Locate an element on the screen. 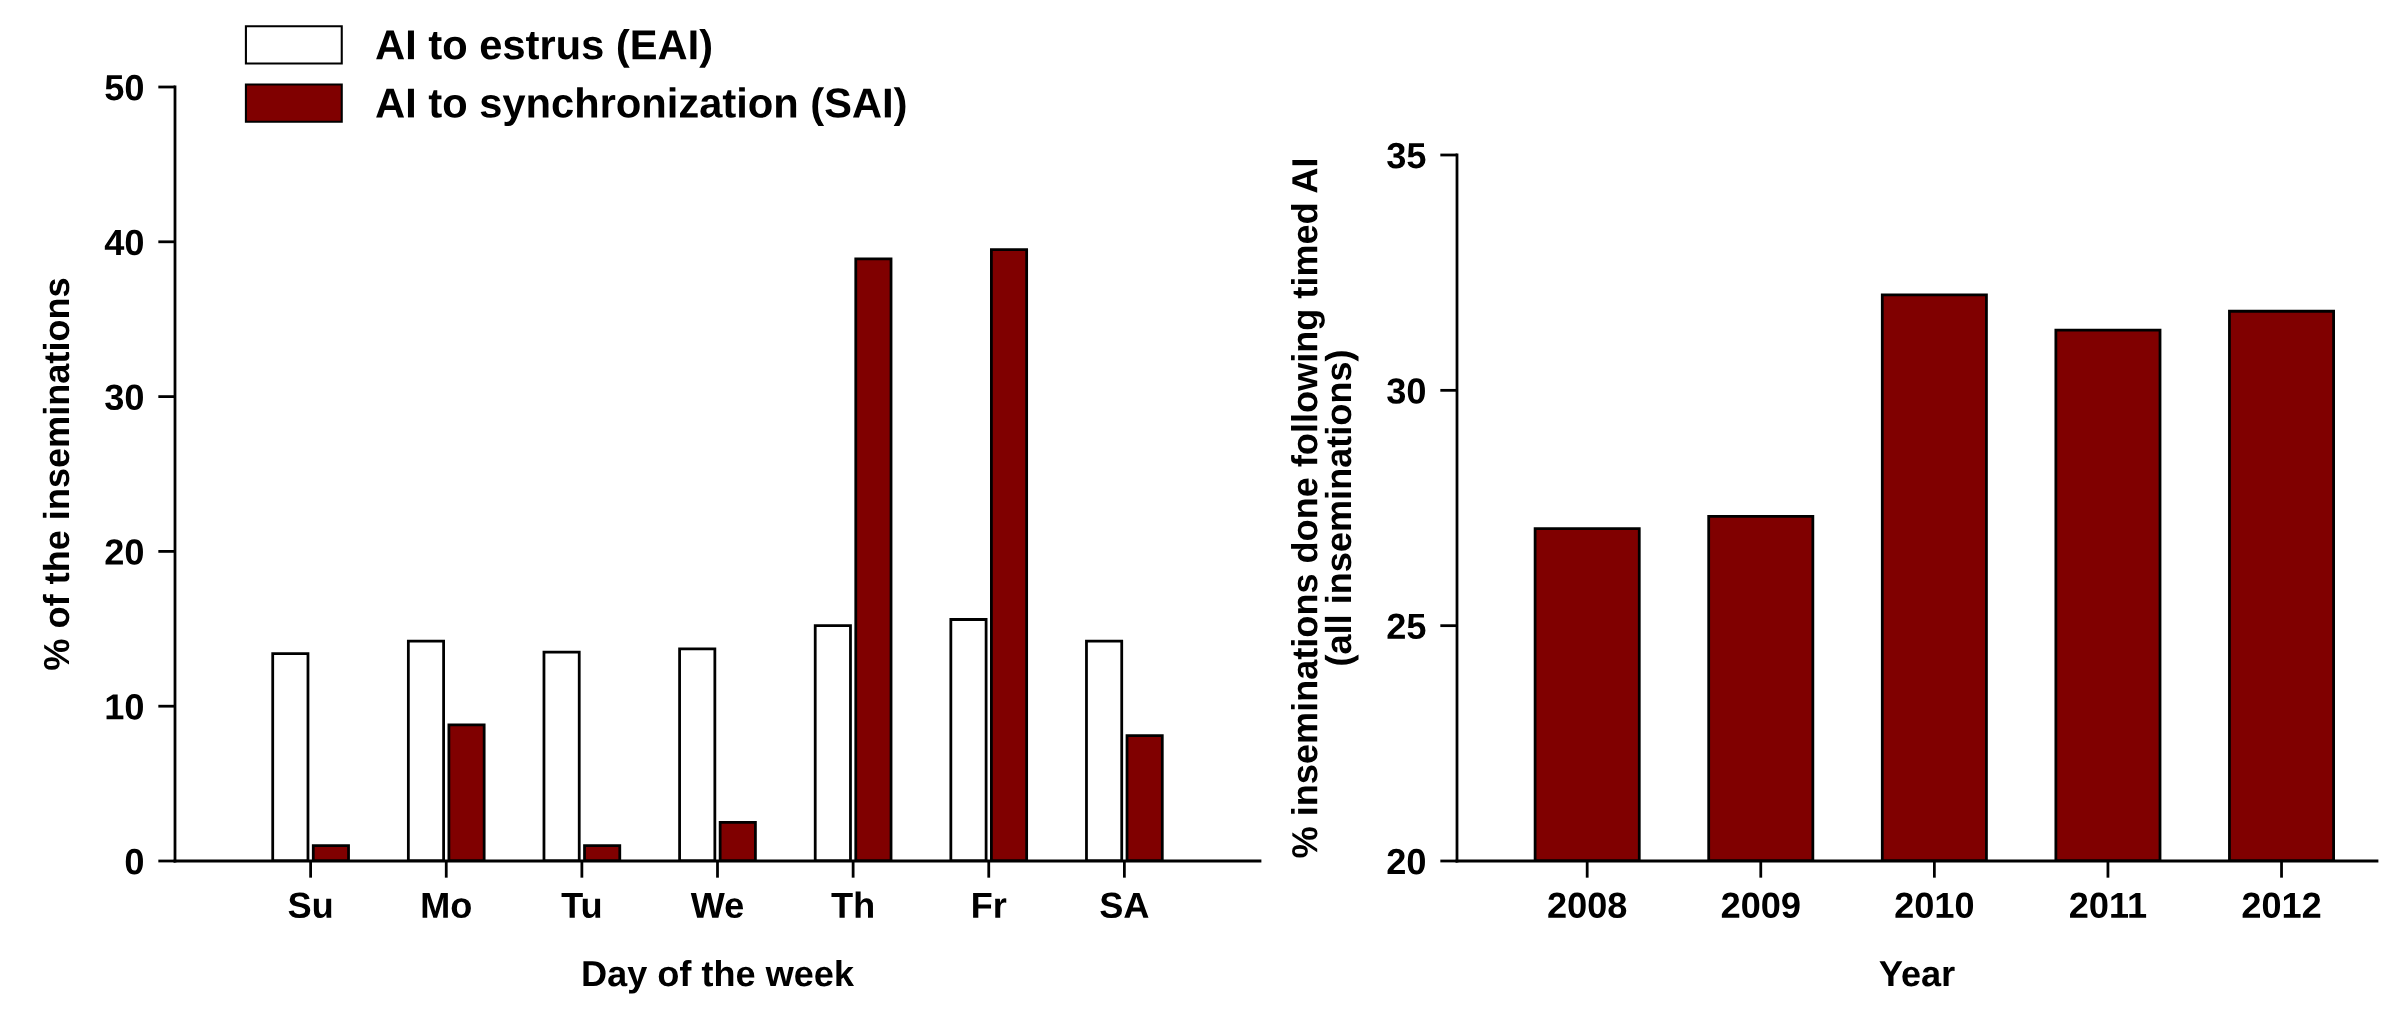 Image resolution: width=2381 pixels, height=1015 pixels. x-tick-label: 2009 is located at coordinates (1760, 905).